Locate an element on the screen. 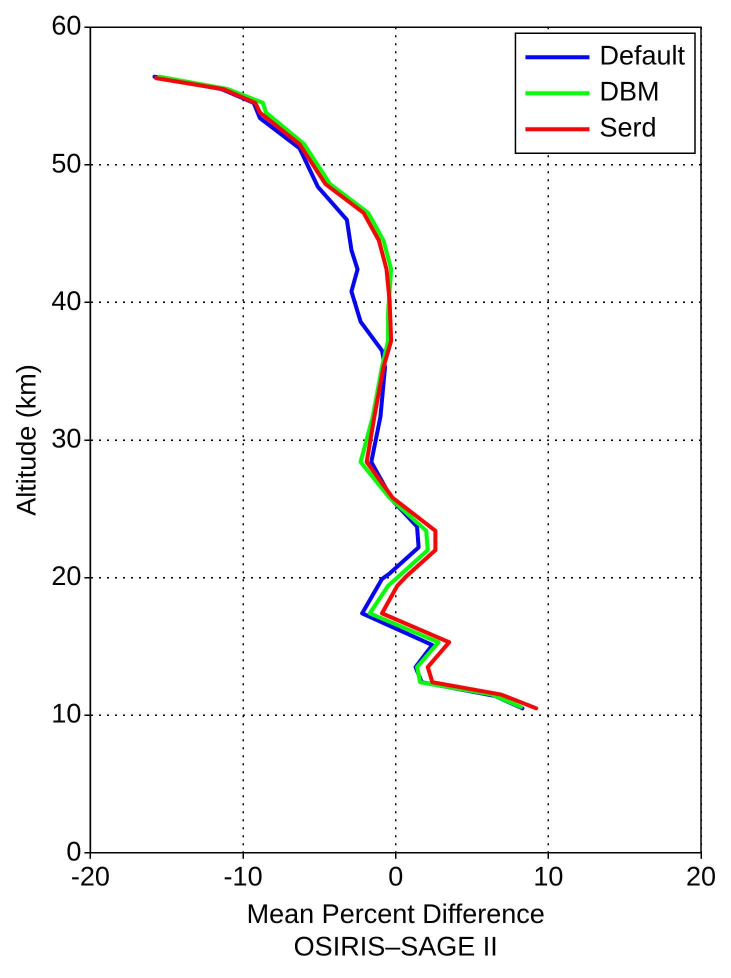 This screenshot has height=978, width=731. y-tick-label: 50 is located at coordinates (66, 163).